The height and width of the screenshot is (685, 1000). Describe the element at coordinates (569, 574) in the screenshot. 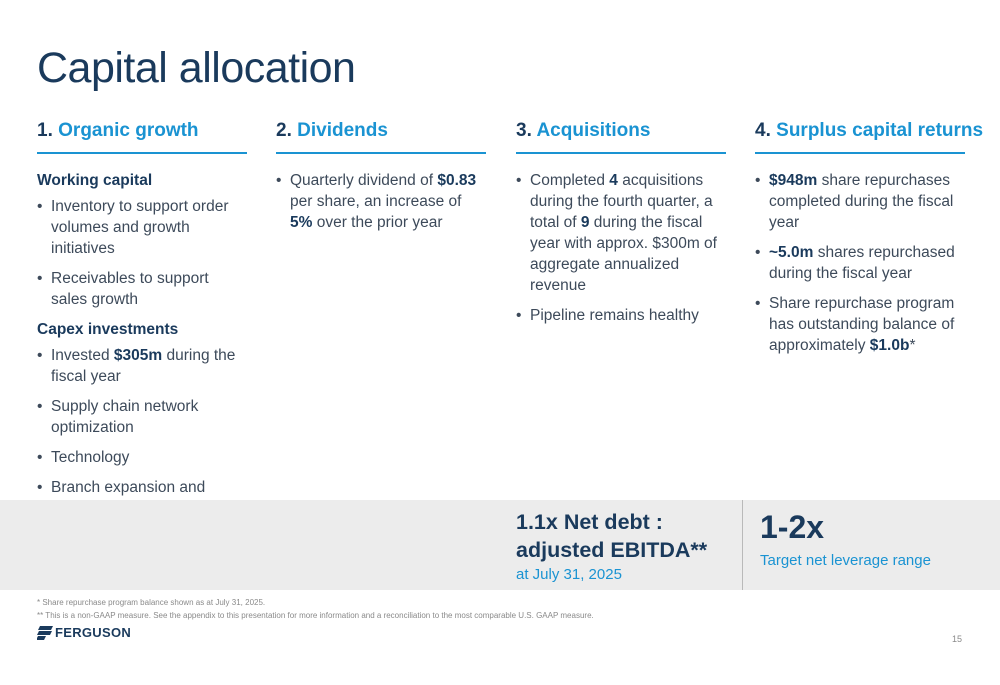

I see `leverage-date: at July 31, 2025` at that location.